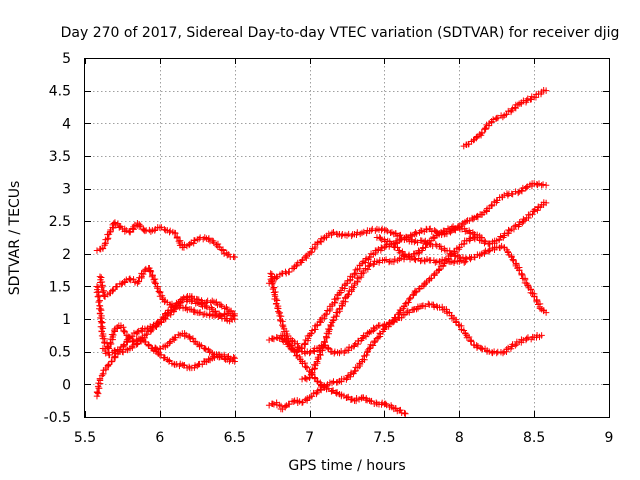  Describe the element at coordinates (66, 255) in the screenshot. I see `y-tick-label: 2` at that location.